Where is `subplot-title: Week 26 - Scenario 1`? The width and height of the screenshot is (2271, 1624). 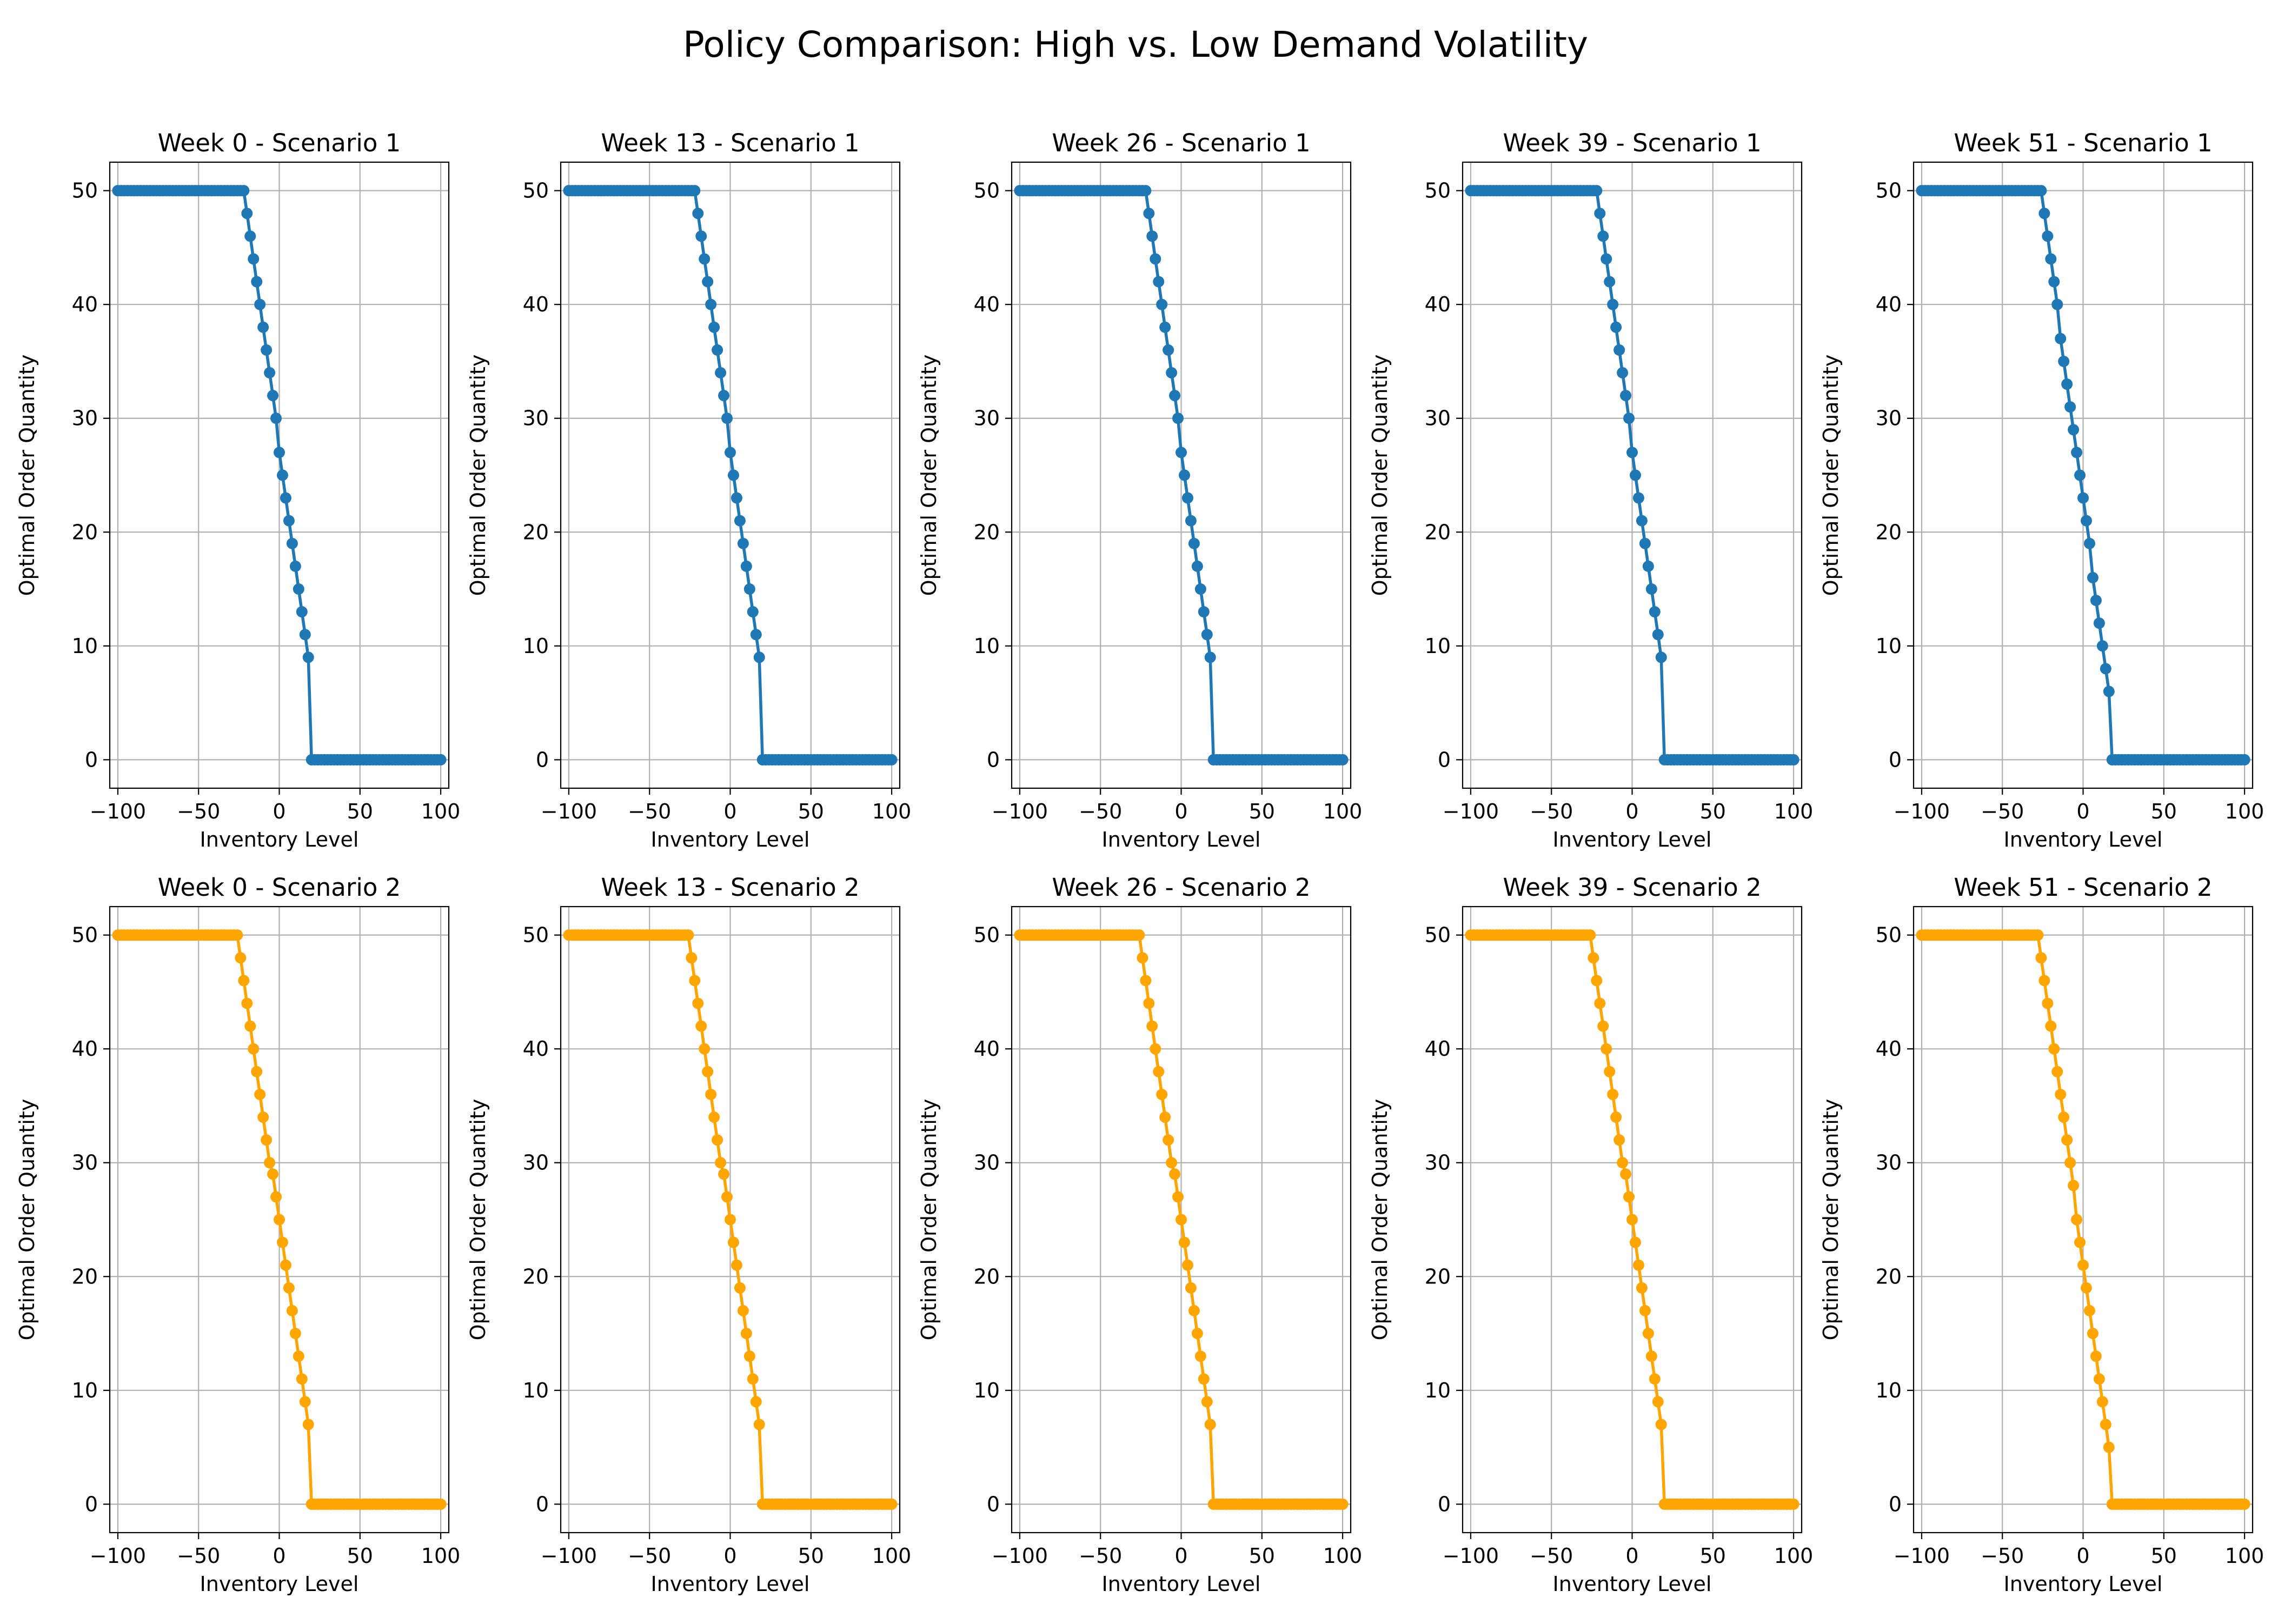
subplot-title: Week 26 - Scenario 1 is located at coordinates (1181, 143).